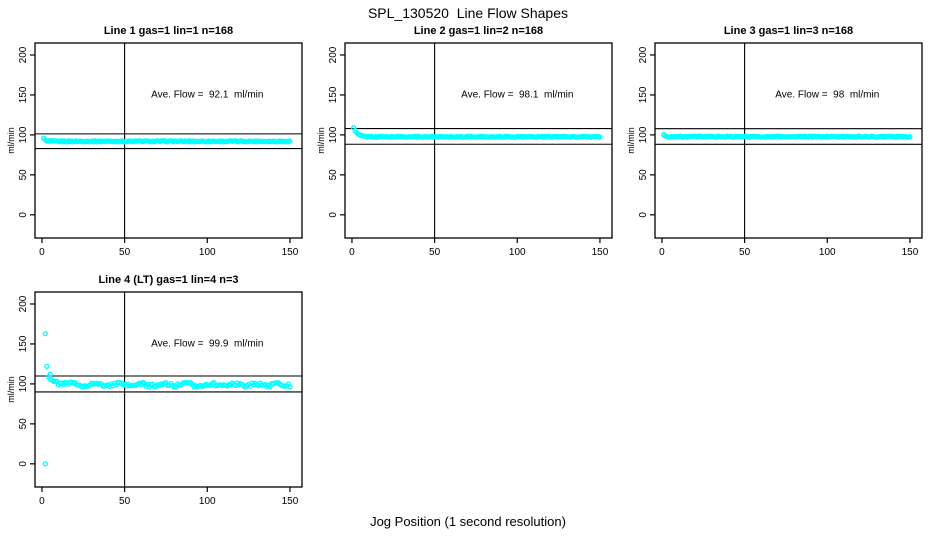 The width and height of the screenshot is (936, 540). What do you see at coordinates (207, 95) in the screenshot?
I see `subplot-line1-annotation: Ave. Flow = 92.1 ml/min` at bounding box center [207, 95].